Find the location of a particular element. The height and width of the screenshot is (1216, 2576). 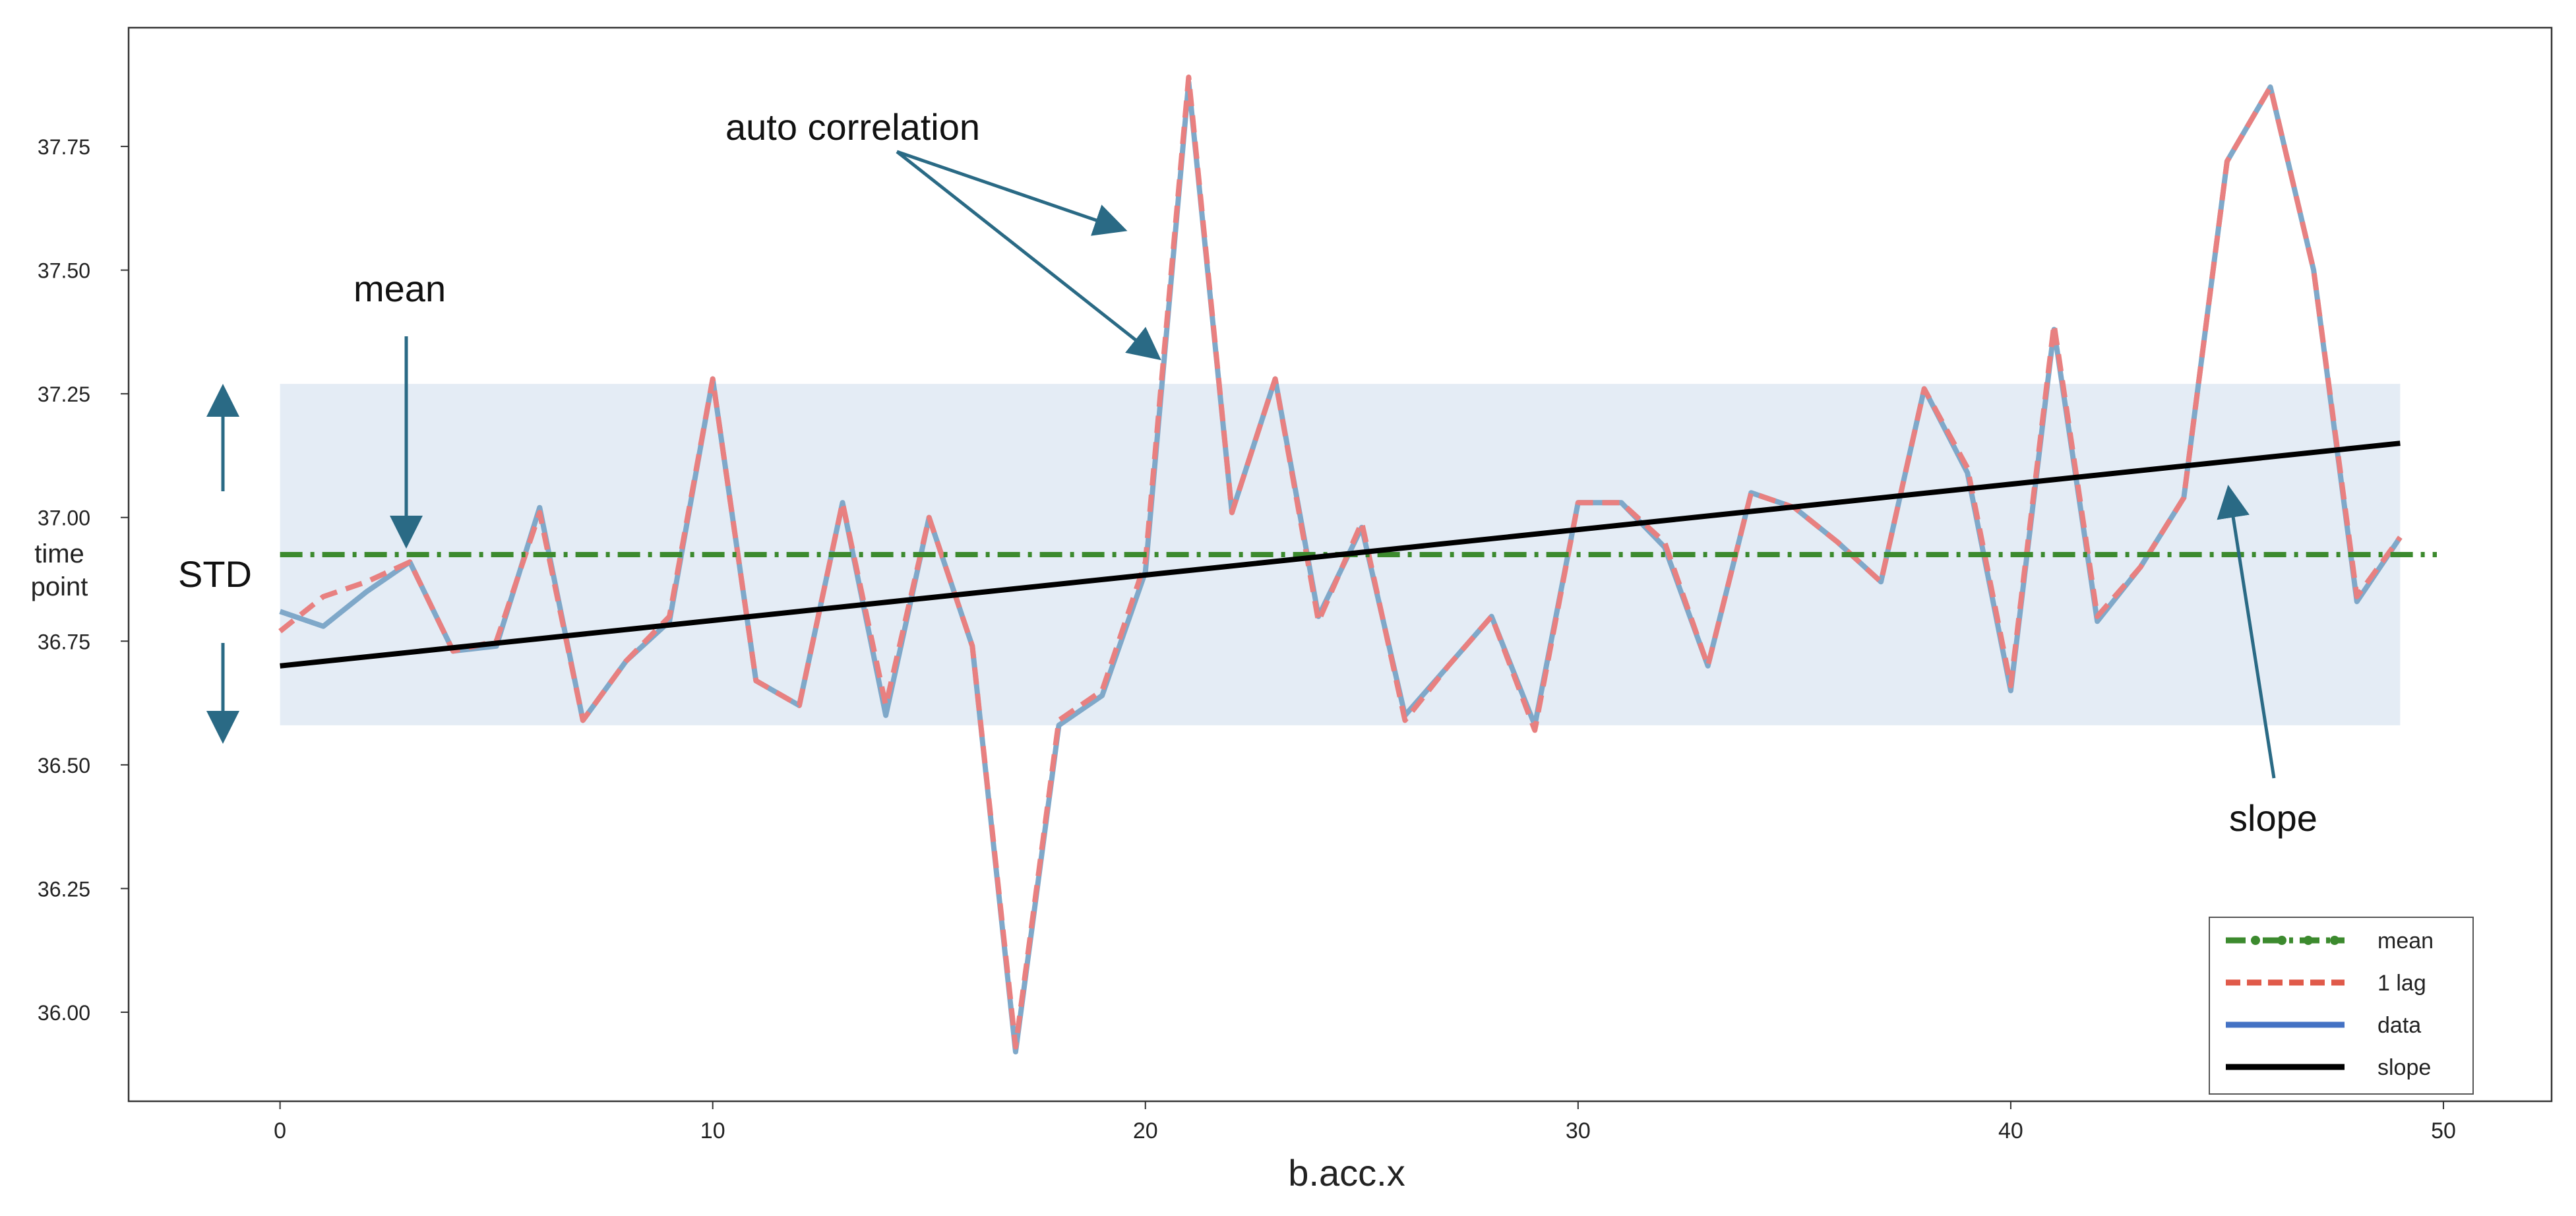

annotation-slope: slope is located at coordinates (2273, 818).